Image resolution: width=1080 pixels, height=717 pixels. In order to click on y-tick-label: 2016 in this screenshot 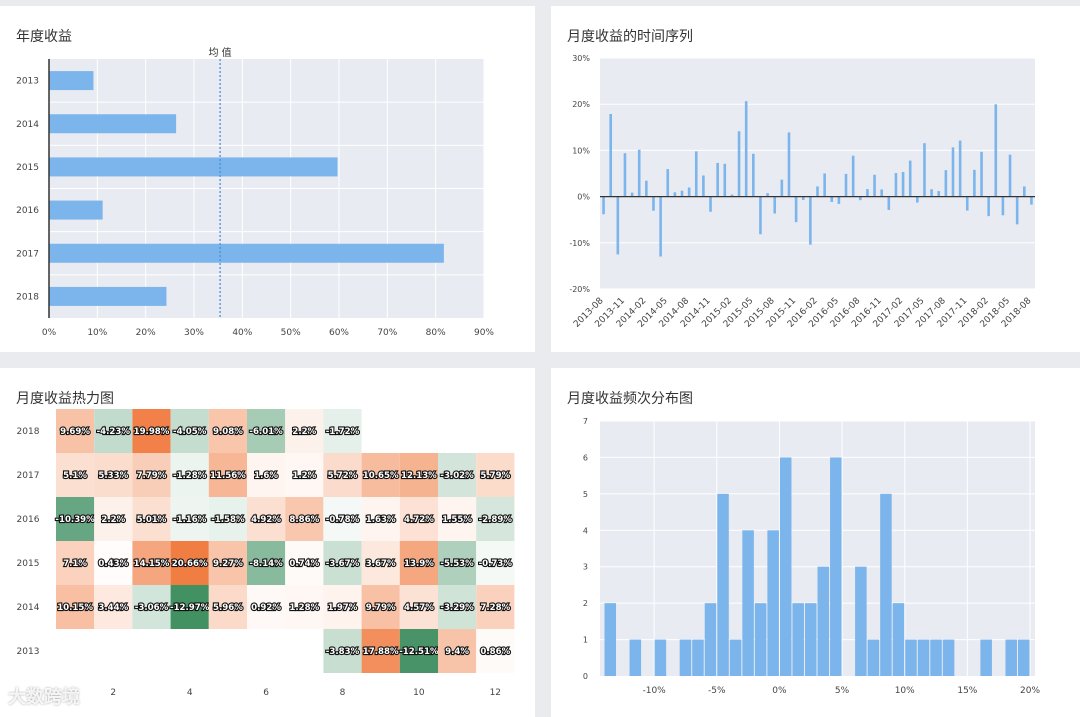, I will do `click(28, 520)`.